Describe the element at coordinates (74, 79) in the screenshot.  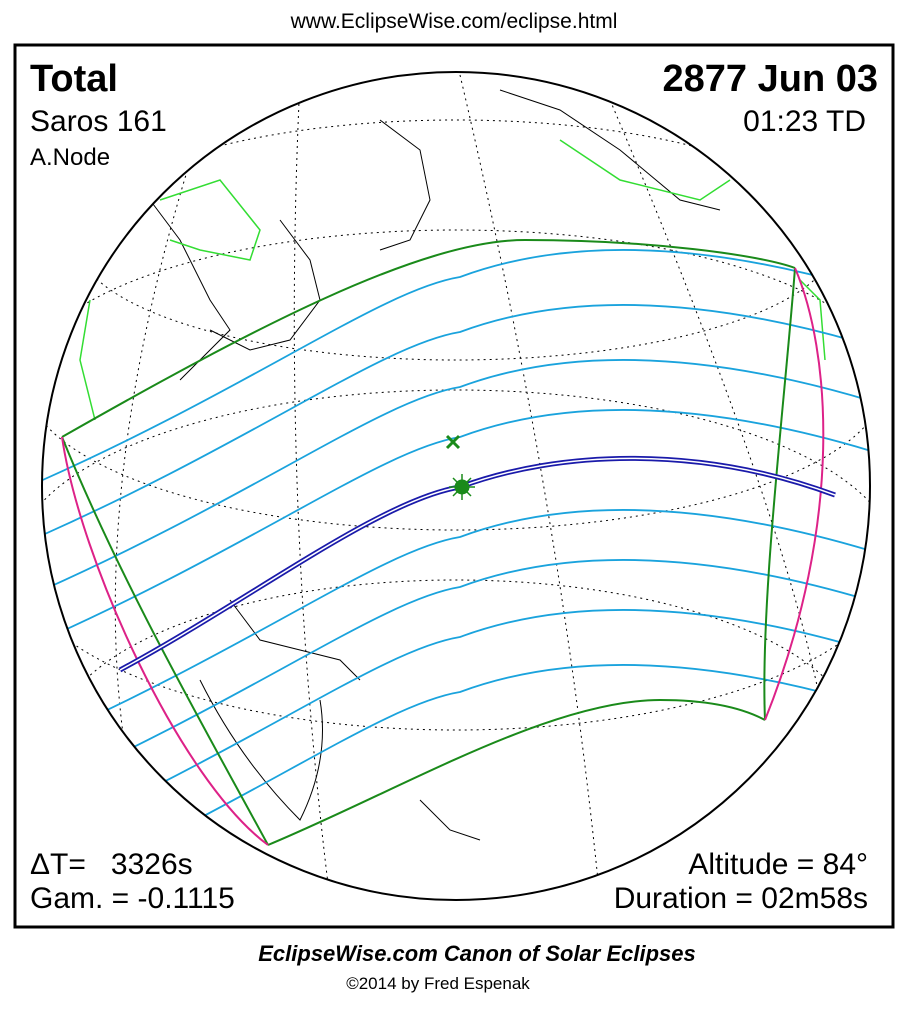
I see `eclipse-type: Total` at that location.